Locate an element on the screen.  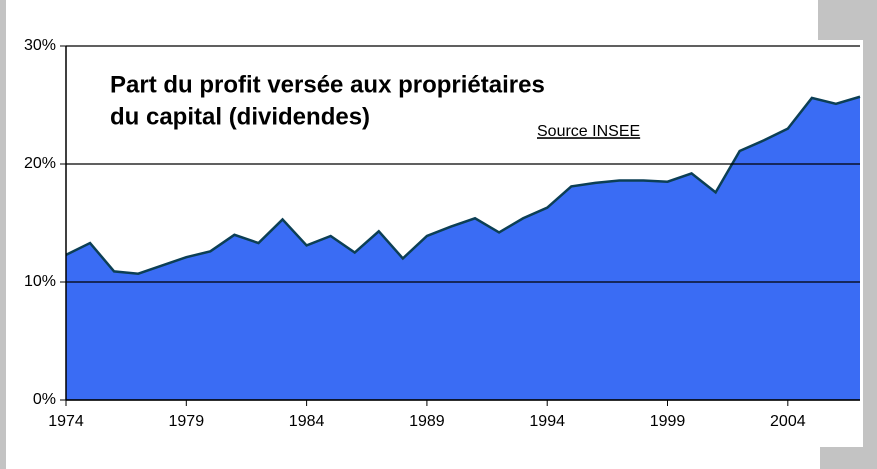
x-tick-label: 1994 is located at coordinates (547, 421).